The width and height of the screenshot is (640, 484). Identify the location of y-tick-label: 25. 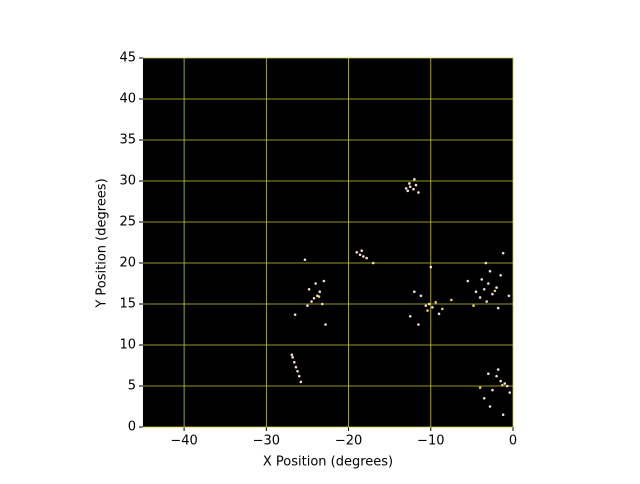
(127, 222).